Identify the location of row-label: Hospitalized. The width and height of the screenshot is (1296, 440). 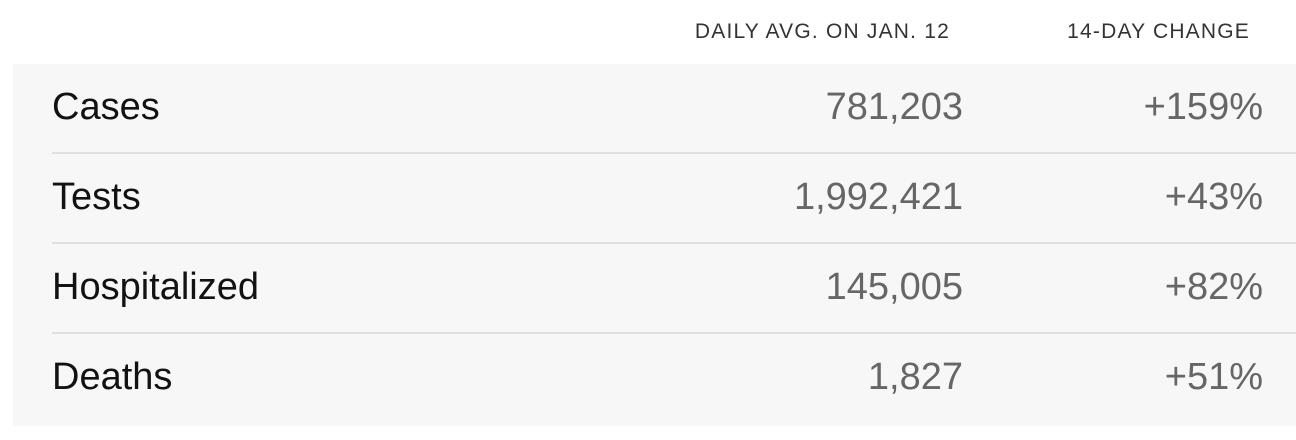
(155, 287).